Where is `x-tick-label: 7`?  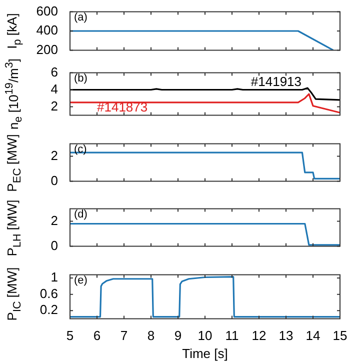 x-tick-label: 7 is located at coordinates (124, 336).